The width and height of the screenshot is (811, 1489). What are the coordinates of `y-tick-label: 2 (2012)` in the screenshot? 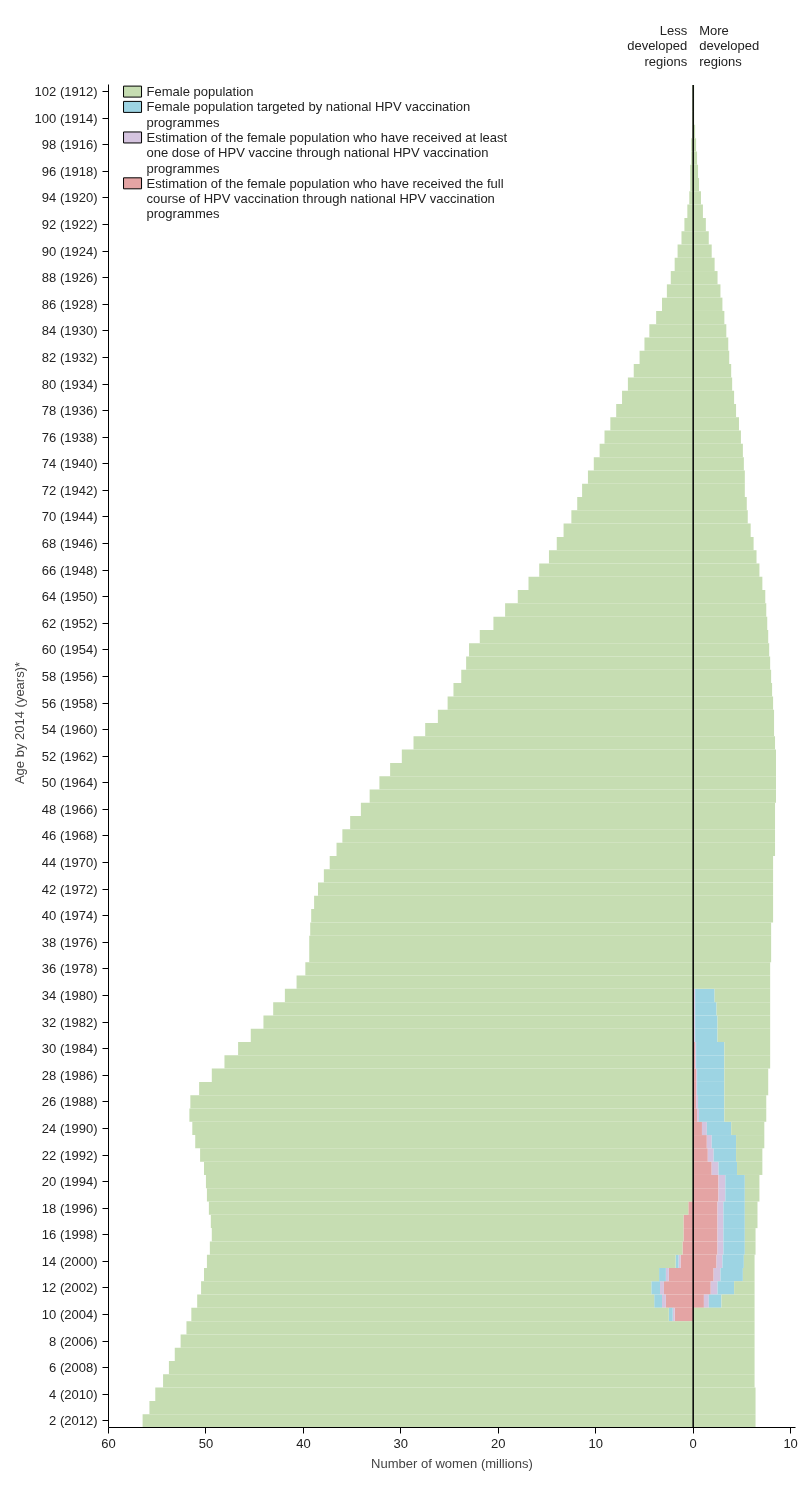 It's located at (73, 1421).